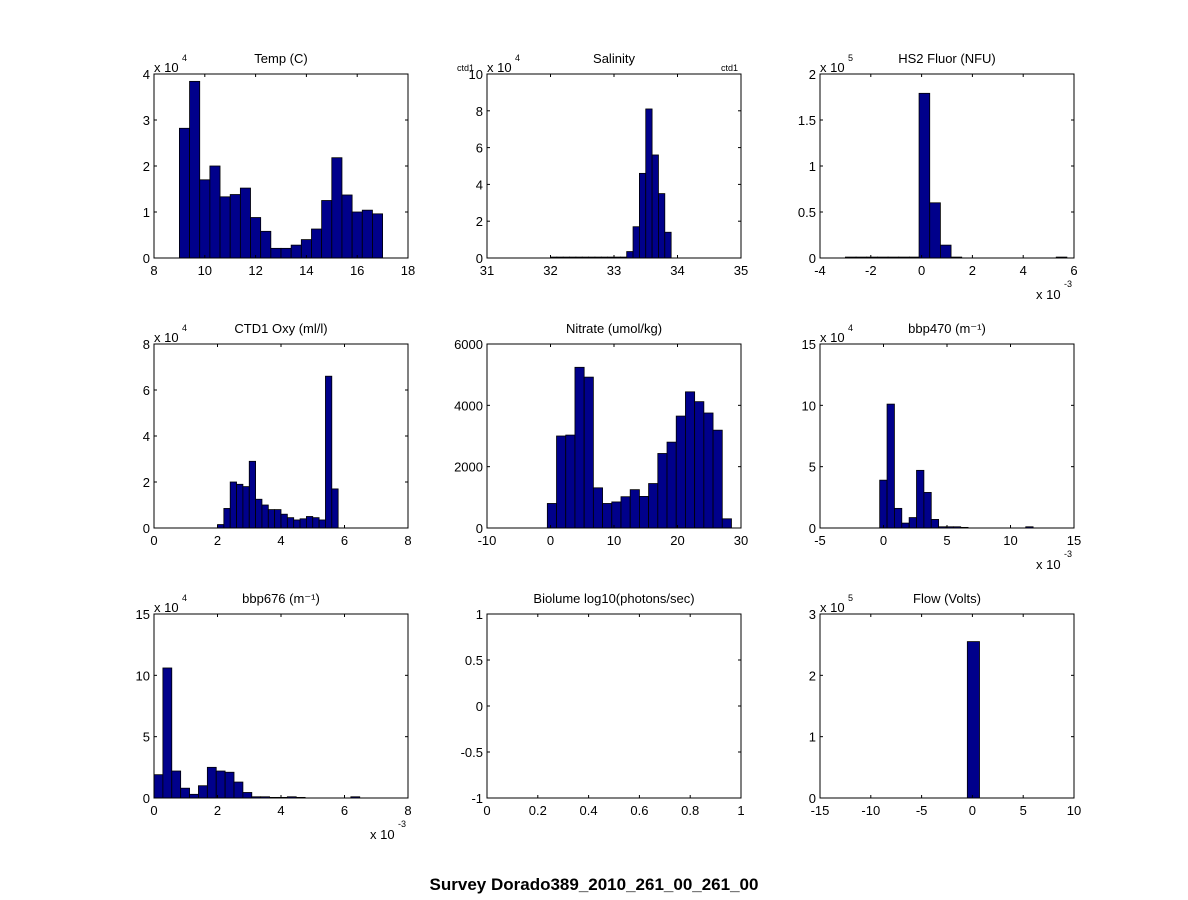  What do you see at coordinates (476, 74) in the screenshot?
I see `y-tick-label: 10` at bounding box center [476, 74].